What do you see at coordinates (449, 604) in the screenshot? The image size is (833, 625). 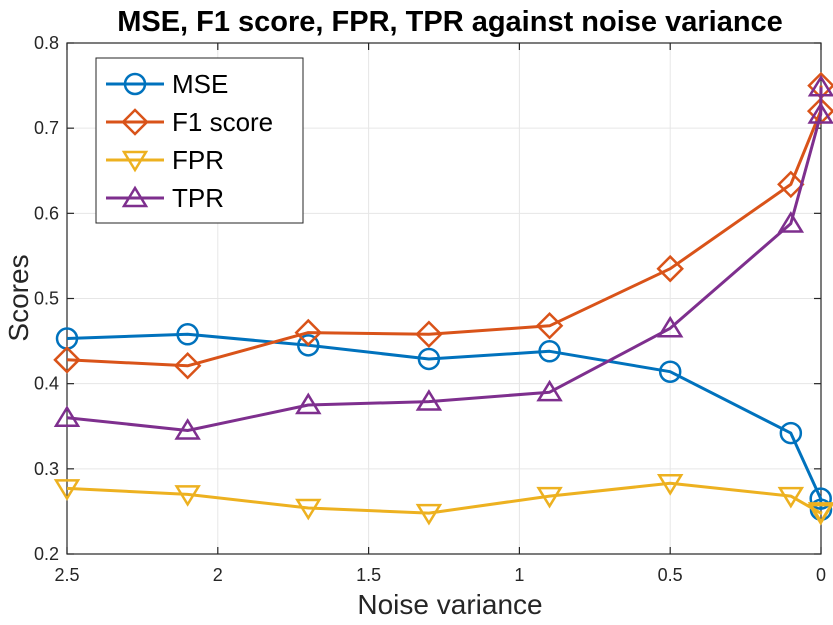 I see `x-axis-label: Noise variance` at bounding box center [449, 604].